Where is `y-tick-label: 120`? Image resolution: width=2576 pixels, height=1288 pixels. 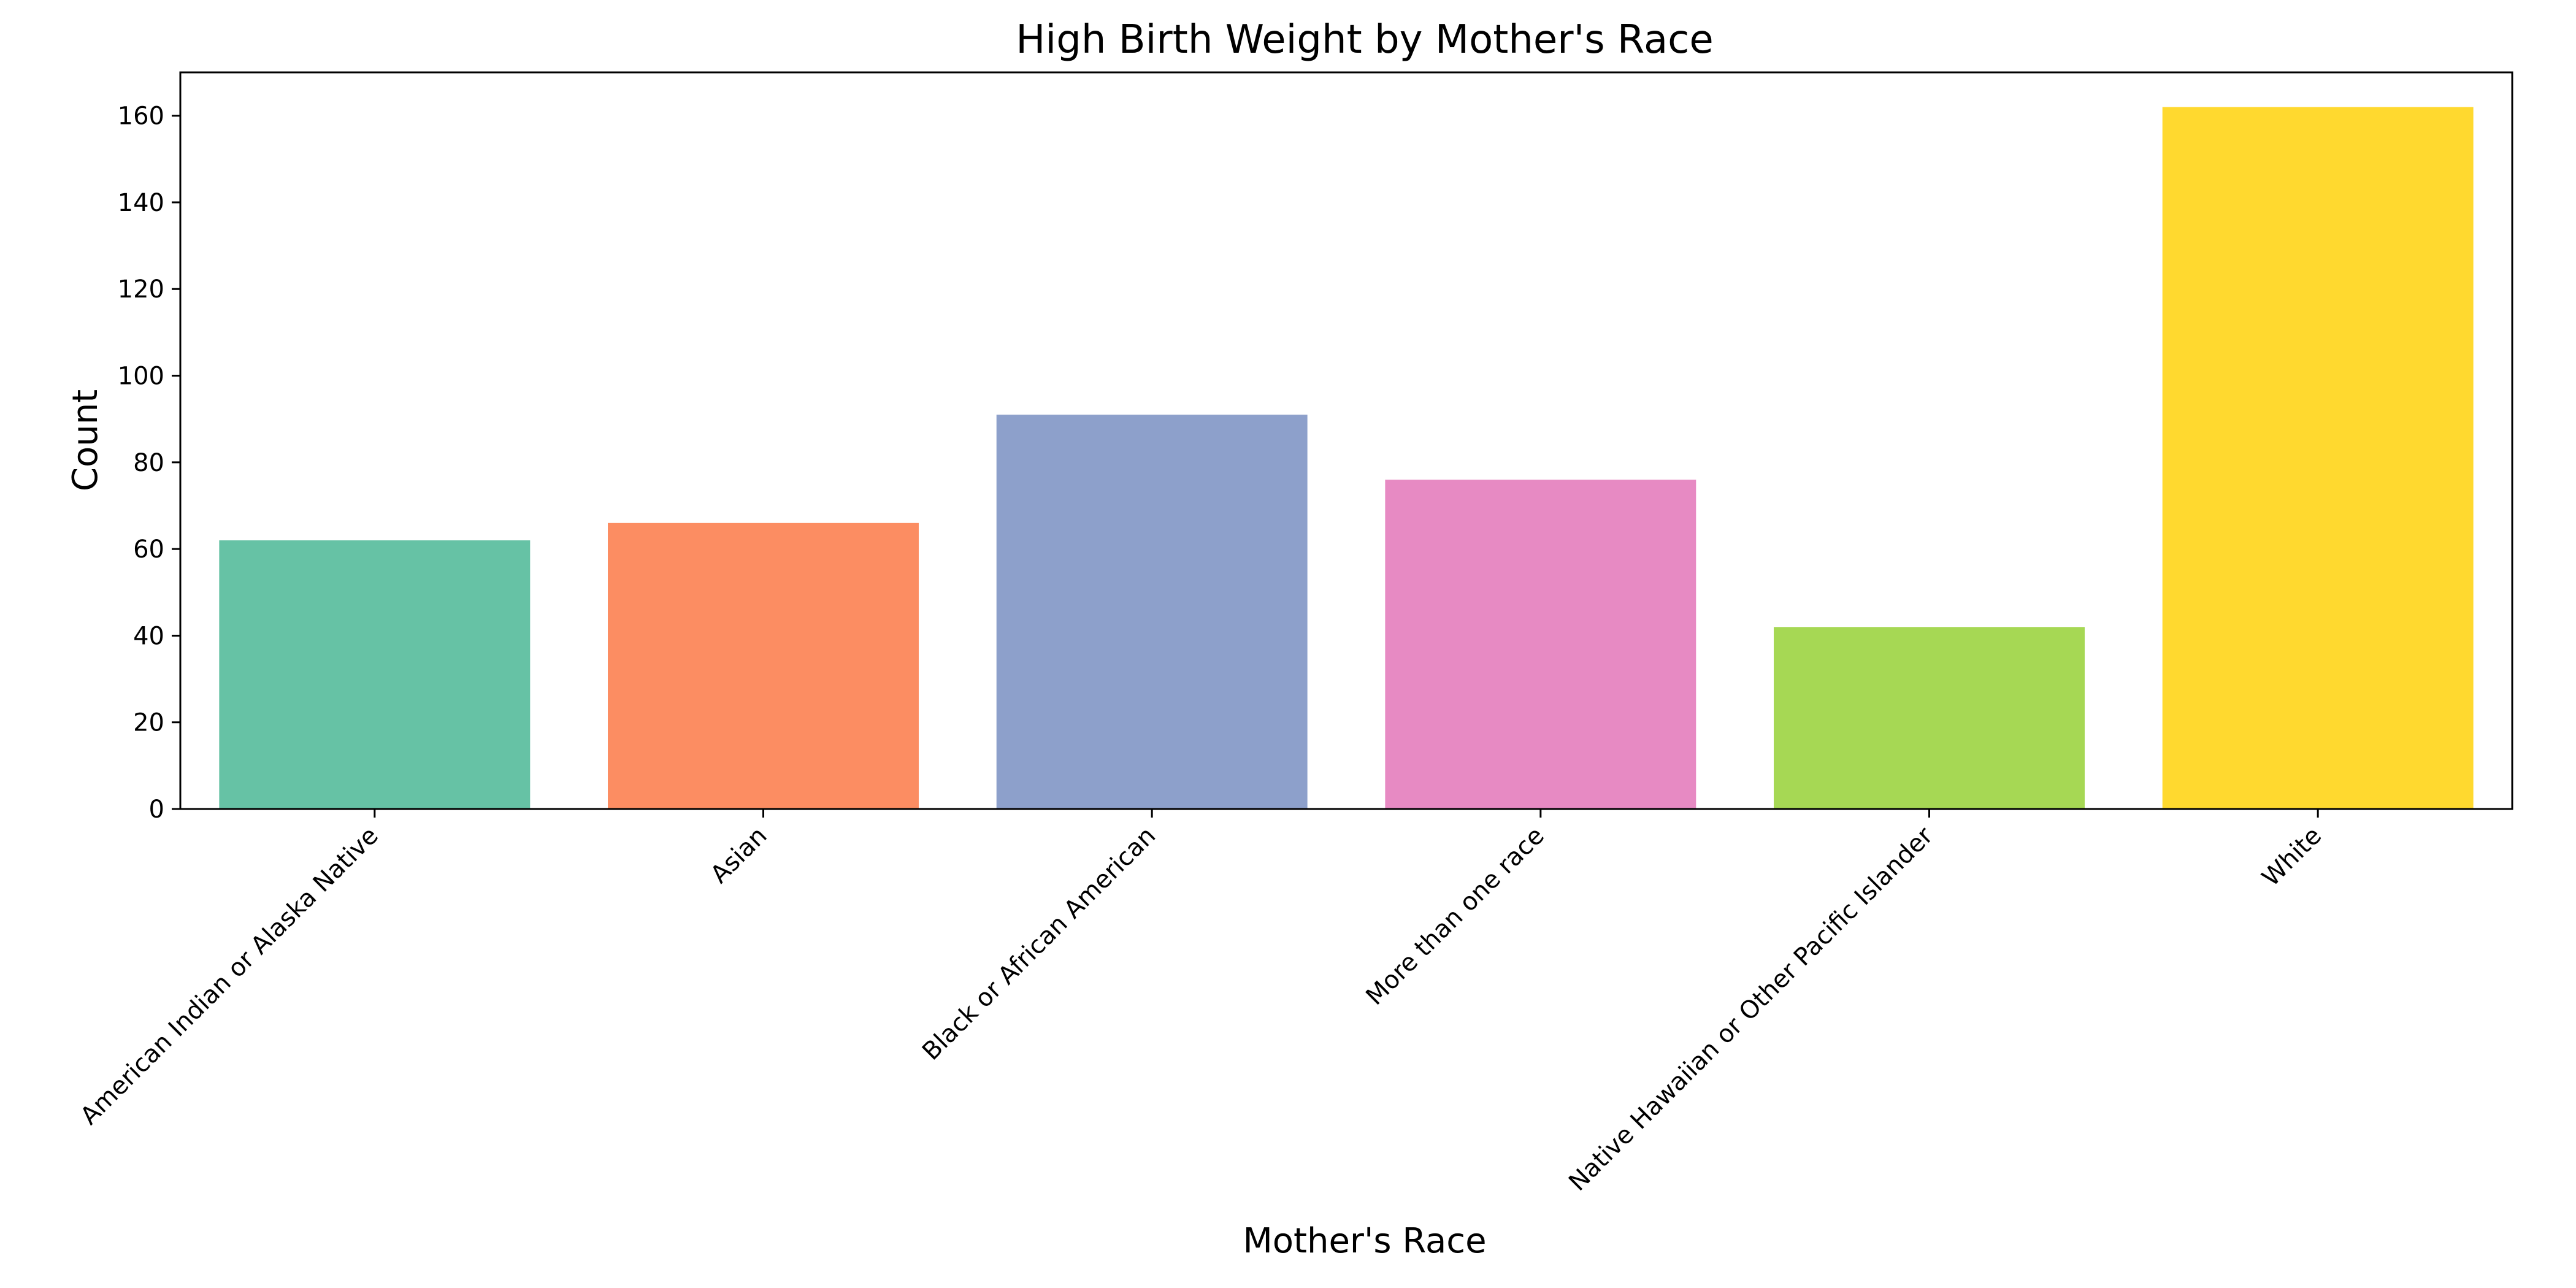 y-tick-label: 120 is located at coordinates (141, 289).